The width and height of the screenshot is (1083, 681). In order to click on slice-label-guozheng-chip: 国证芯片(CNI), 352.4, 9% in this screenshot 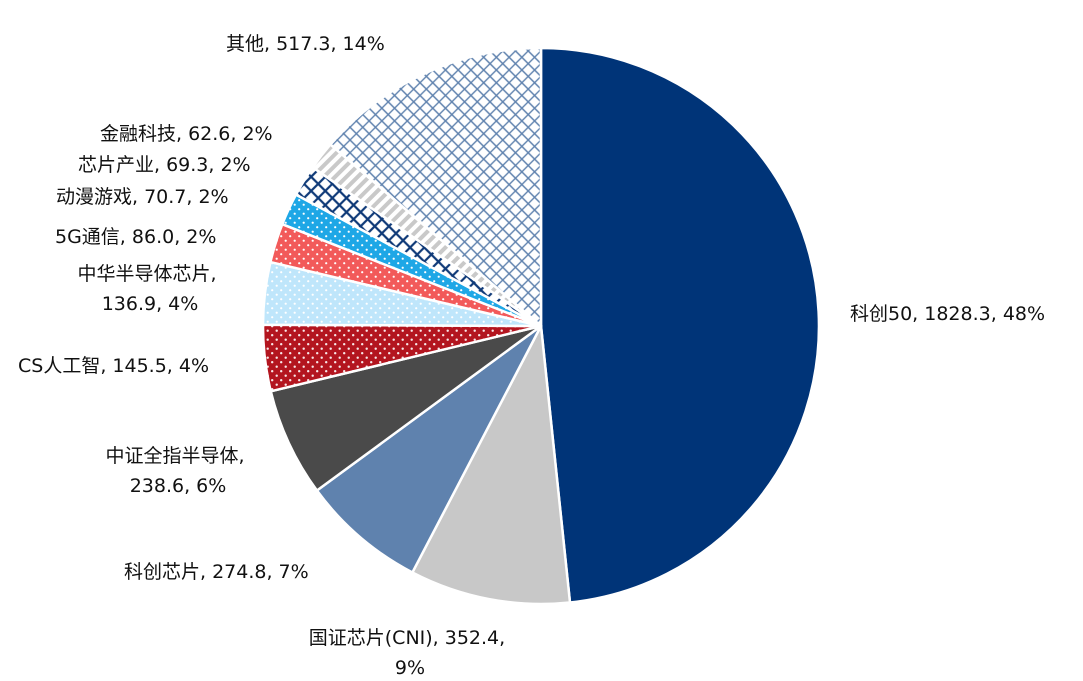, I will do `click(410, 653)`.